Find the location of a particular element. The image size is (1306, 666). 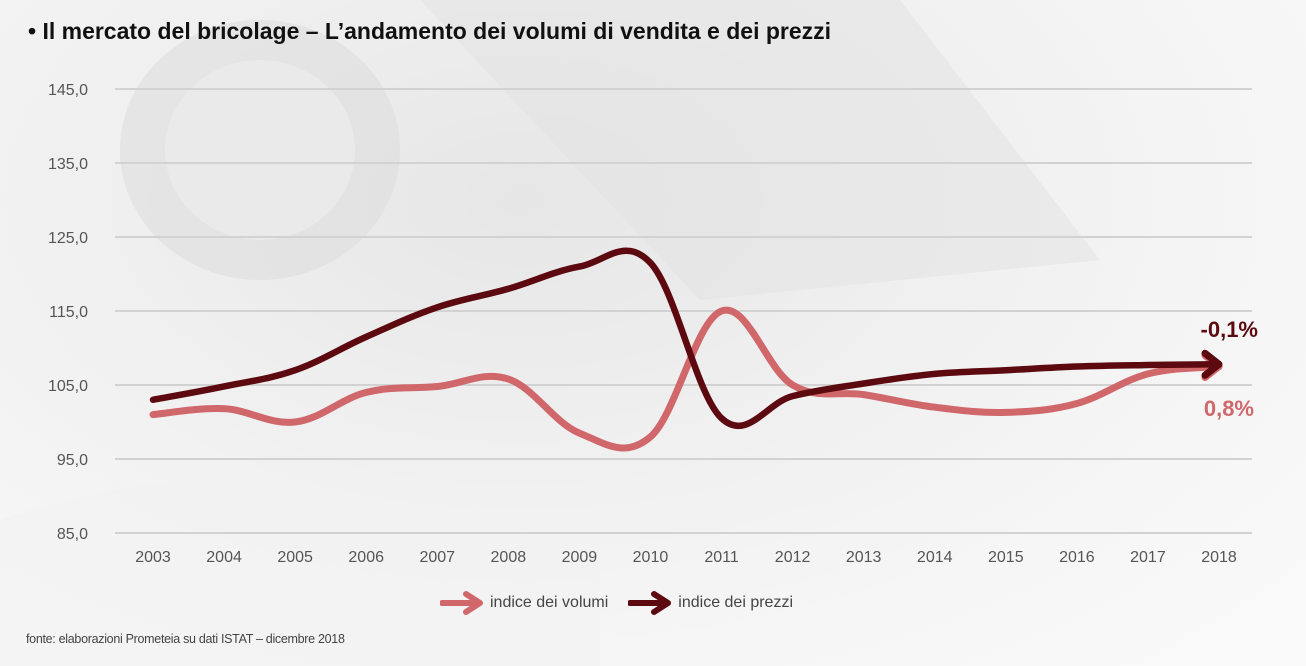

x-tick-label: 2015 is located at coordinates (1006, 557).